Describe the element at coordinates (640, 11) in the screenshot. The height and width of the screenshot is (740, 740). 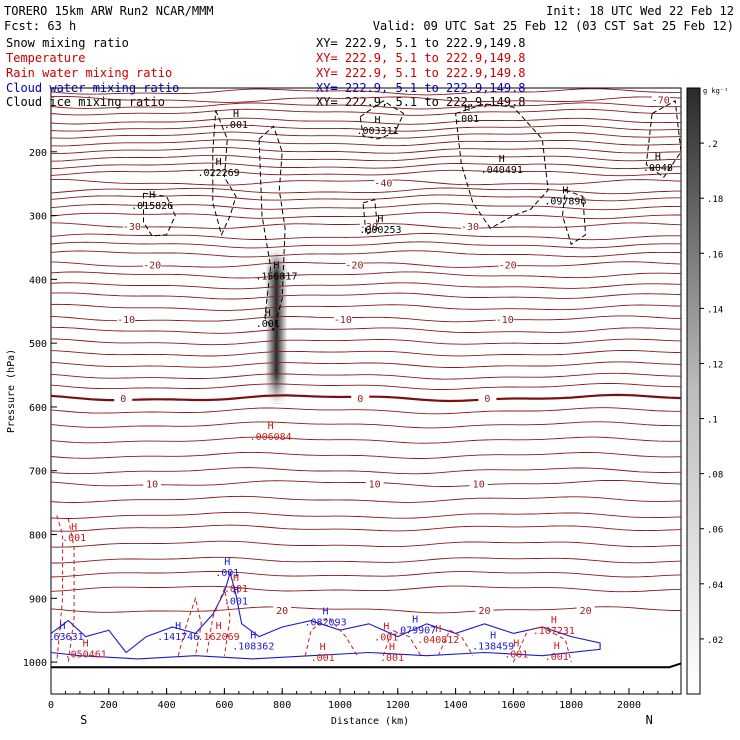
I see `init-time: Init: 18 UTC Wed 22 Feb 12` at that location.